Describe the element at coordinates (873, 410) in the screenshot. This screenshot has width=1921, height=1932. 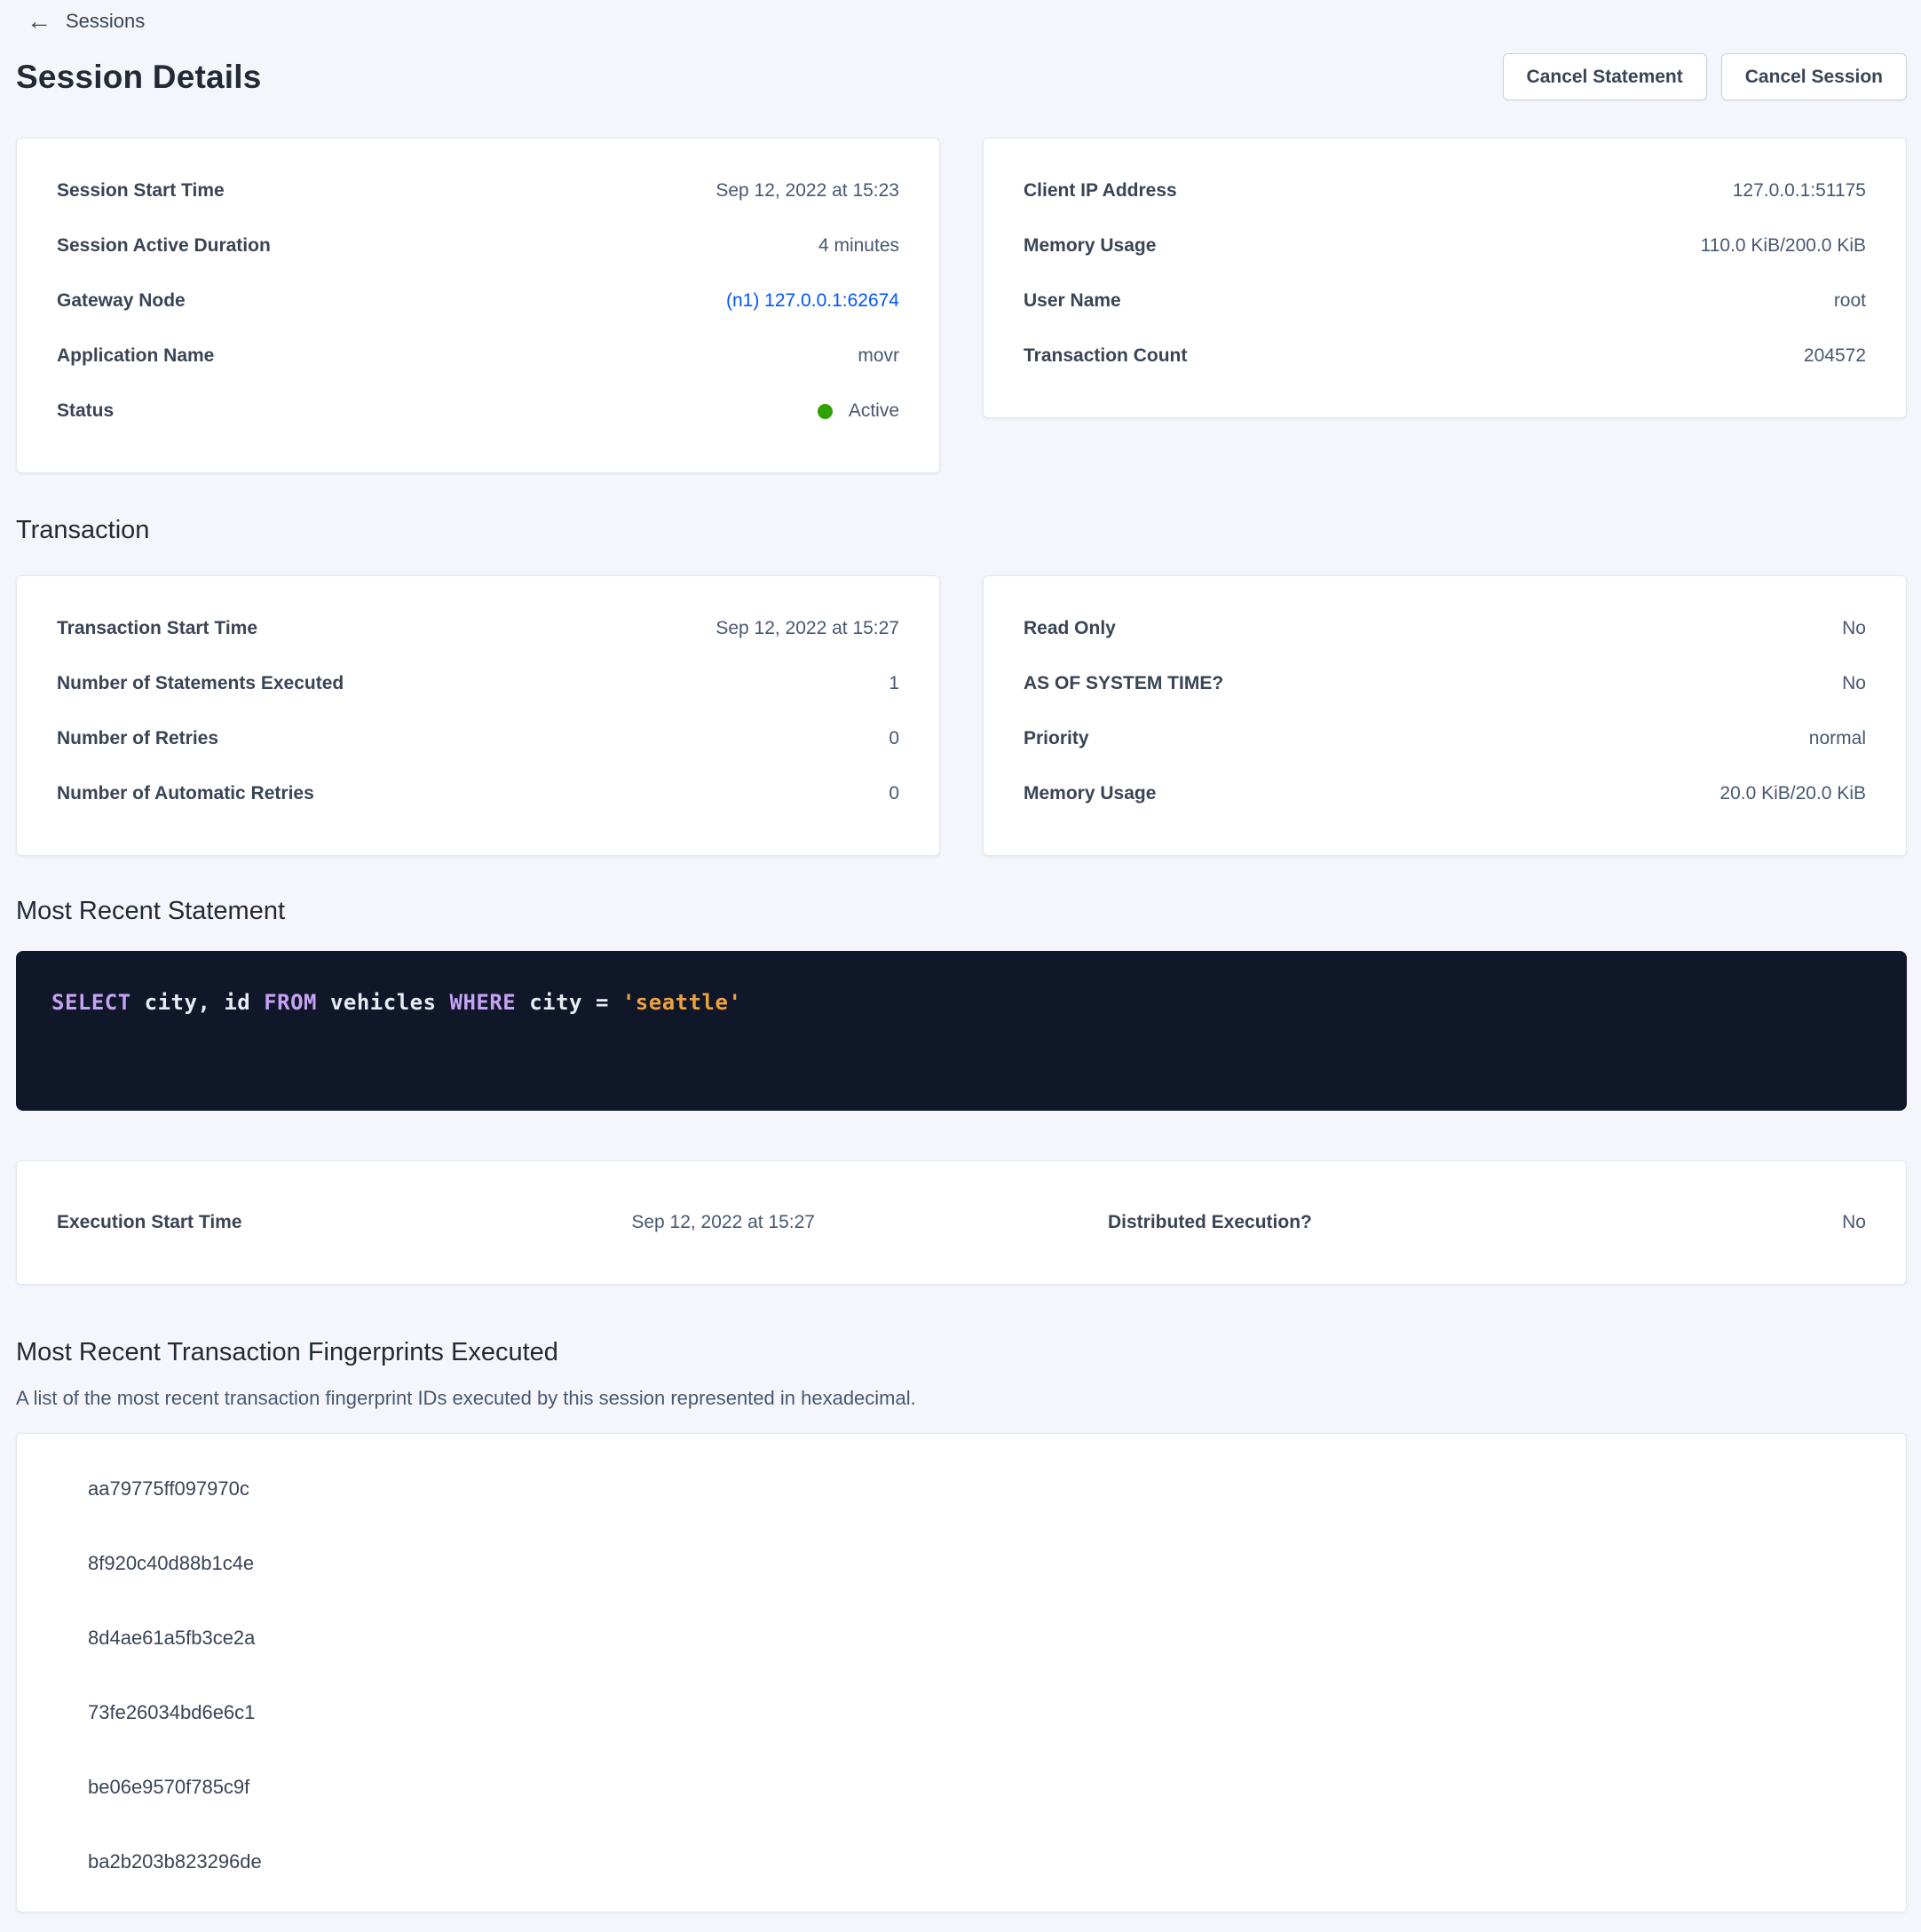
I see `status-text: Active` at that location.